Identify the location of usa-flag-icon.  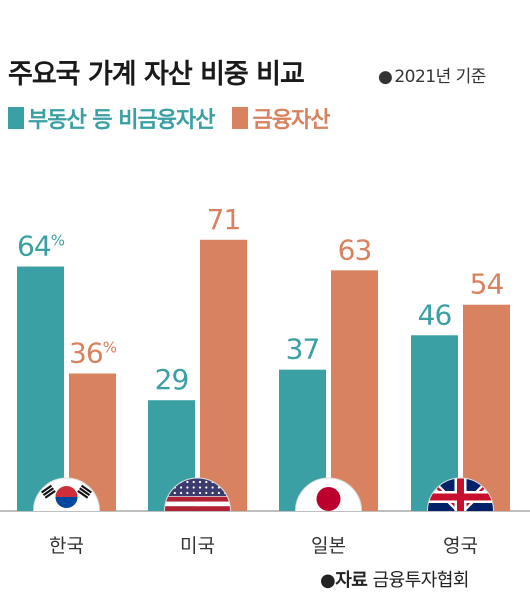
(197, 494).